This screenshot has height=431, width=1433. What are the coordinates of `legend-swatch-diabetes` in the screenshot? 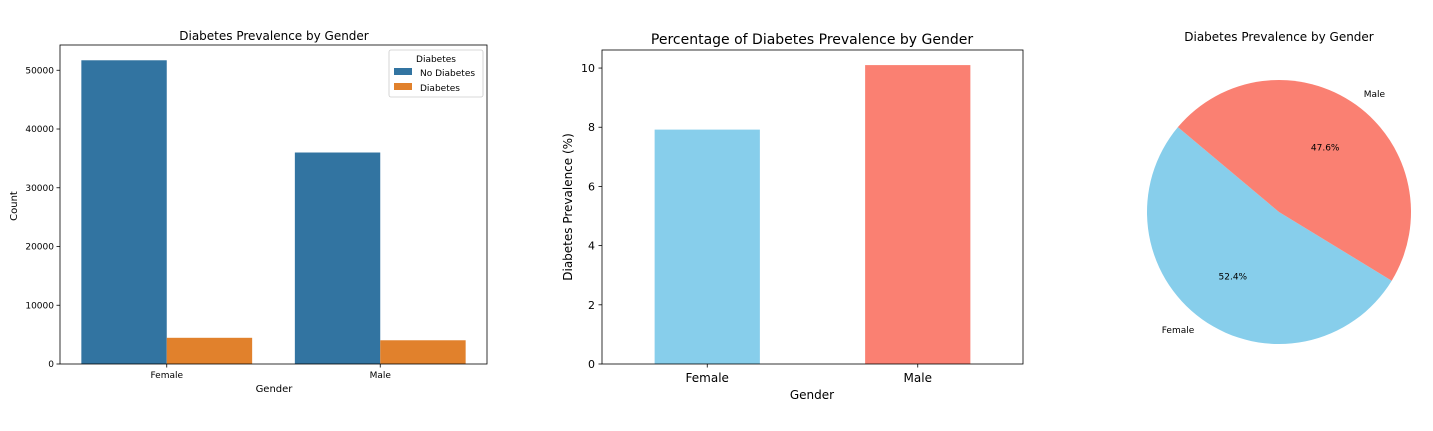 It's located at (403, 86).